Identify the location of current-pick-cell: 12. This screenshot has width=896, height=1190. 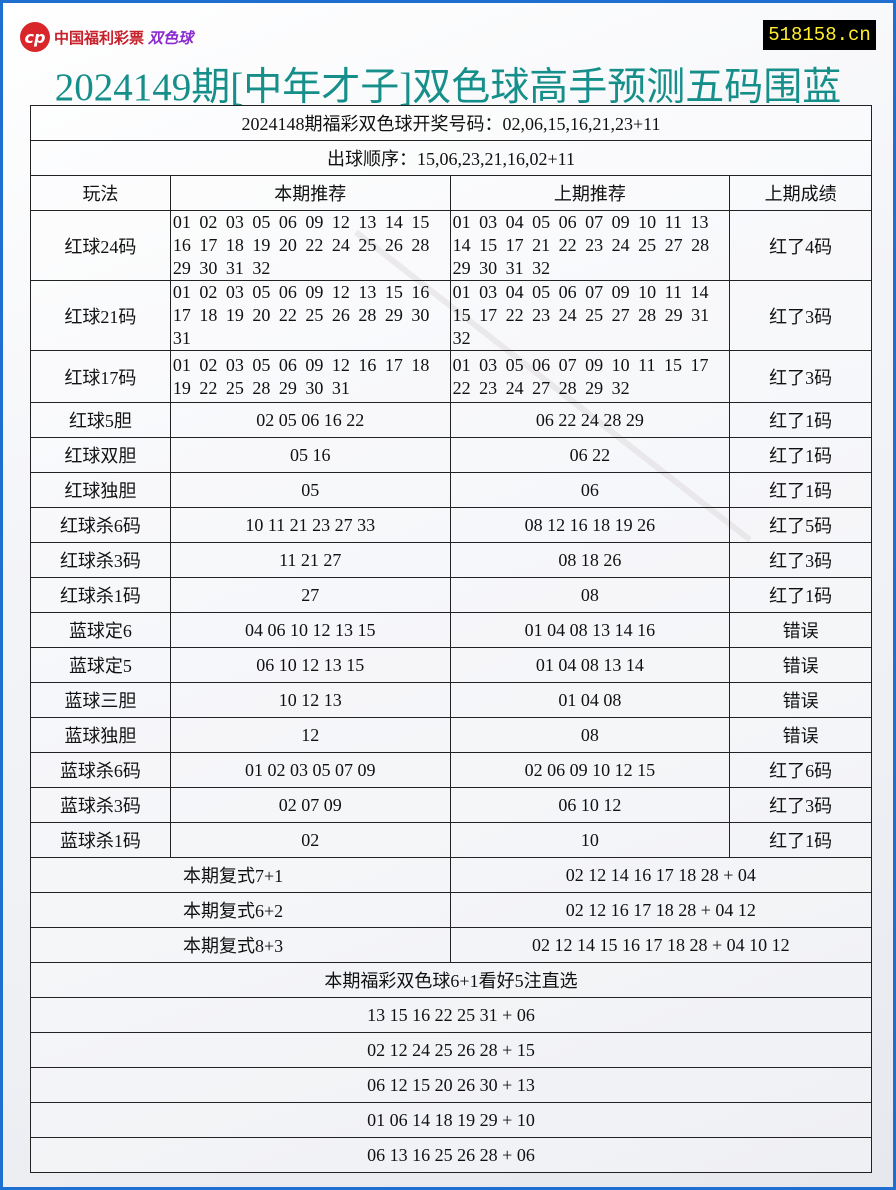
(310, 735).